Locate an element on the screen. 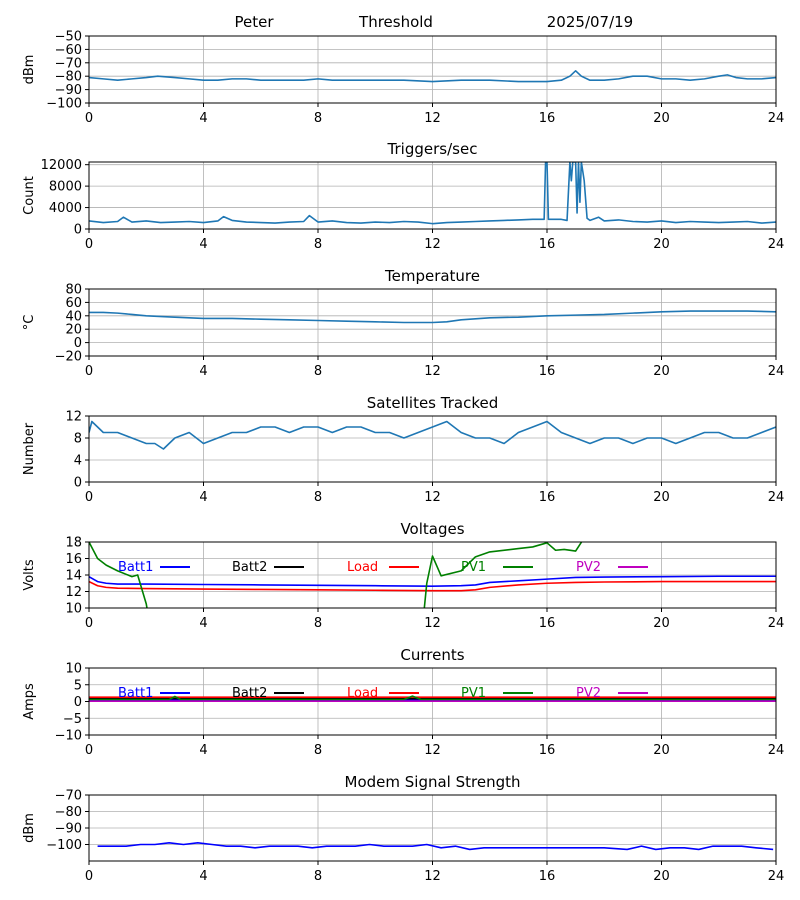  y-tick-label-1-12000: 12000 is located at coordinates (61, 165).